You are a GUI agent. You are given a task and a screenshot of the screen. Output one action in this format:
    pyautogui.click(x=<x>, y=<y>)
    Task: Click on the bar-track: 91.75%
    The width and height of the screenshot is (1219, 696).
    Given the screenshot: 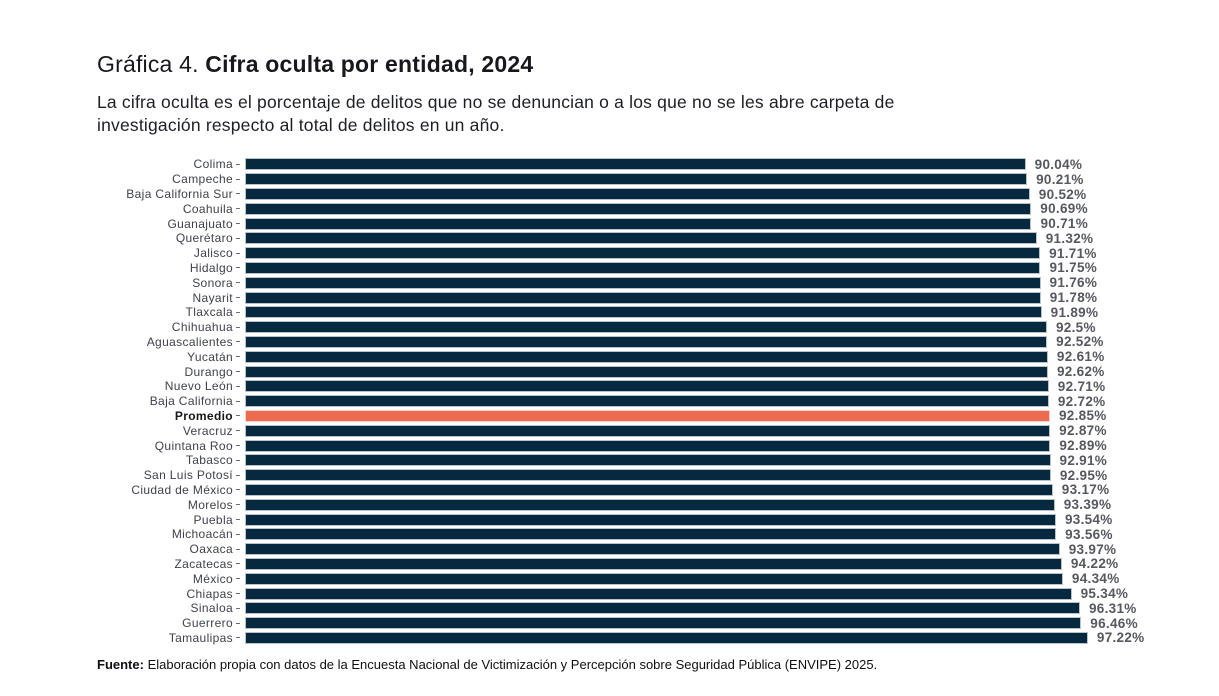 What is the action you would take?
    pyautogui.click(x=678, y=267)
    